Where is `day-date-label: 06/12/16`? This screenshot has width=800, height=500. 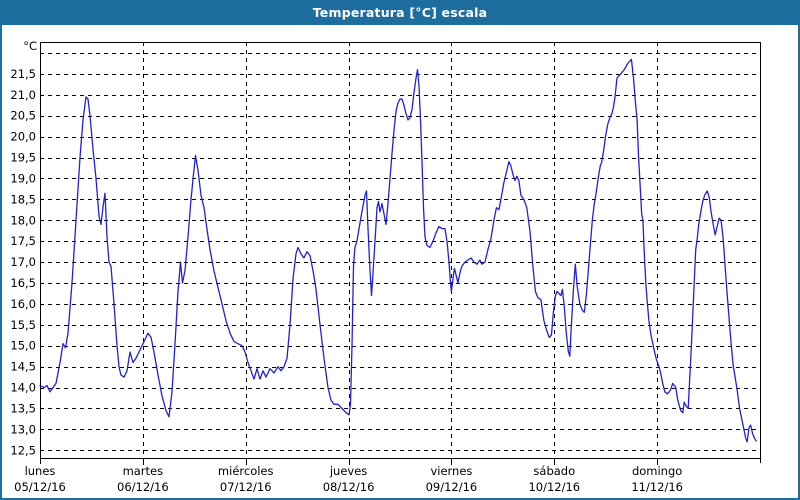 day-date-label: 06/12/16 is located at coordinates (143, 487).